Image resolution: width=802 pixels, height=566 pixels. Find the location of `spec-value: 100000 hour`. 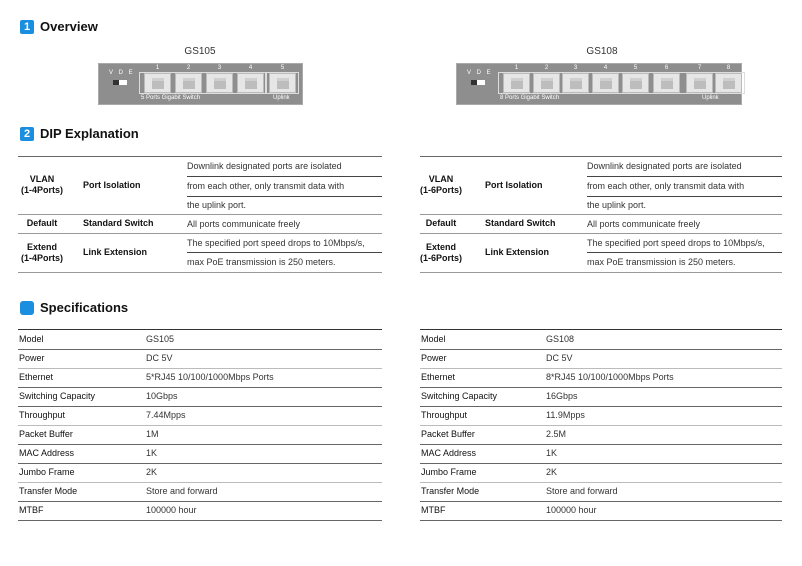

spec-value: 100000 hour is located at coordinates (171, 510).